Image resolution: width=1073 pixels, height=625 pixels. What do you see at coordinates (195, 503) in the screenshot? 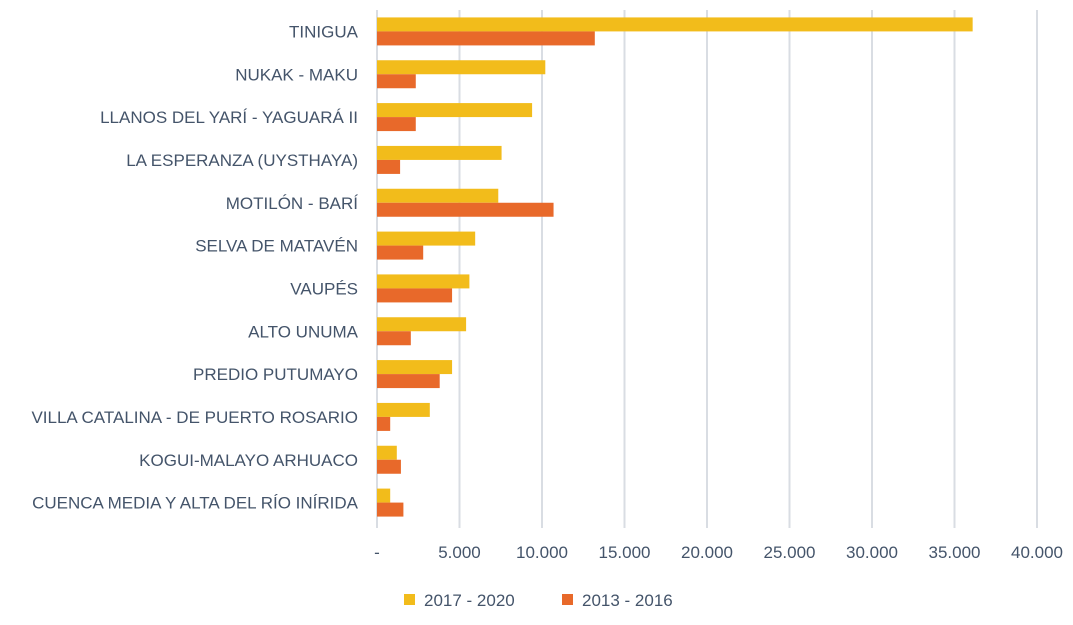
I see `category-label: CUENCA MEDIA Y ALTA DEL RÍO INÍRIDA` at bounding box center [195, 503].